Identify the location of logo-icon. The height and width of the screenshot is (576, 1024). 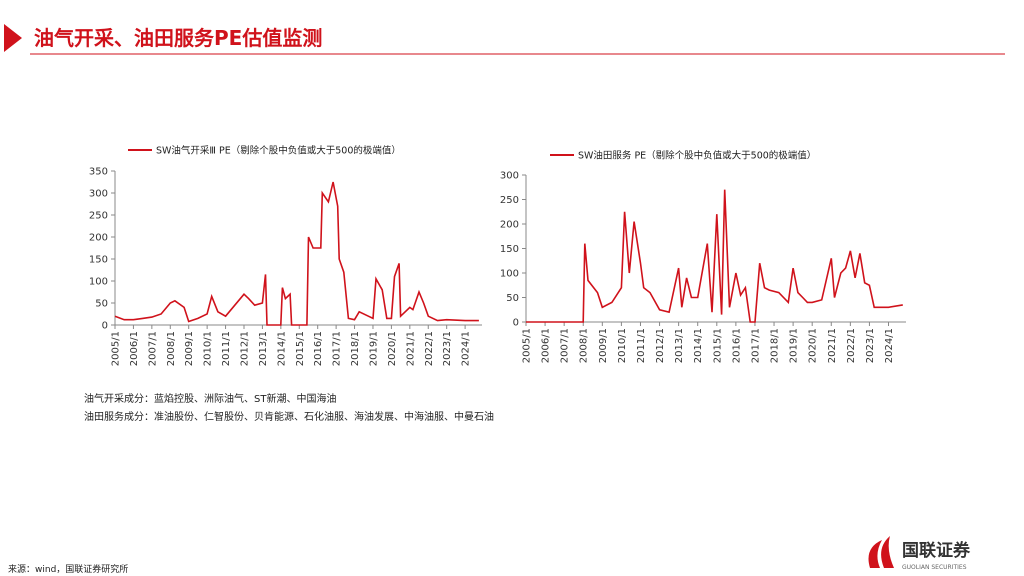
(881, 552).